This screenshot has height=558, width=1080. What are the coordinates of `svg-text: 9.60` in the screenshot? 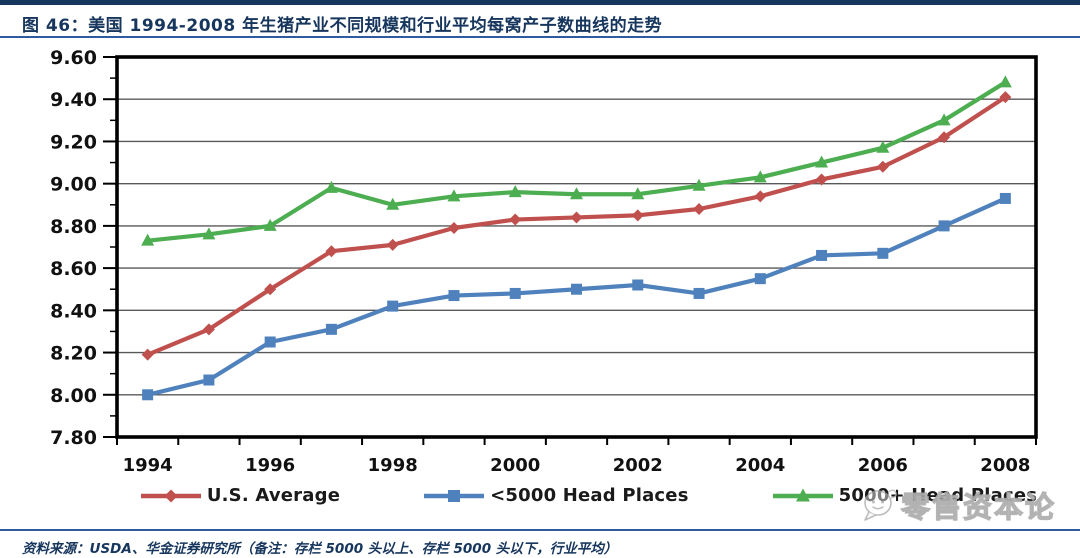 It's located at (73, 58).